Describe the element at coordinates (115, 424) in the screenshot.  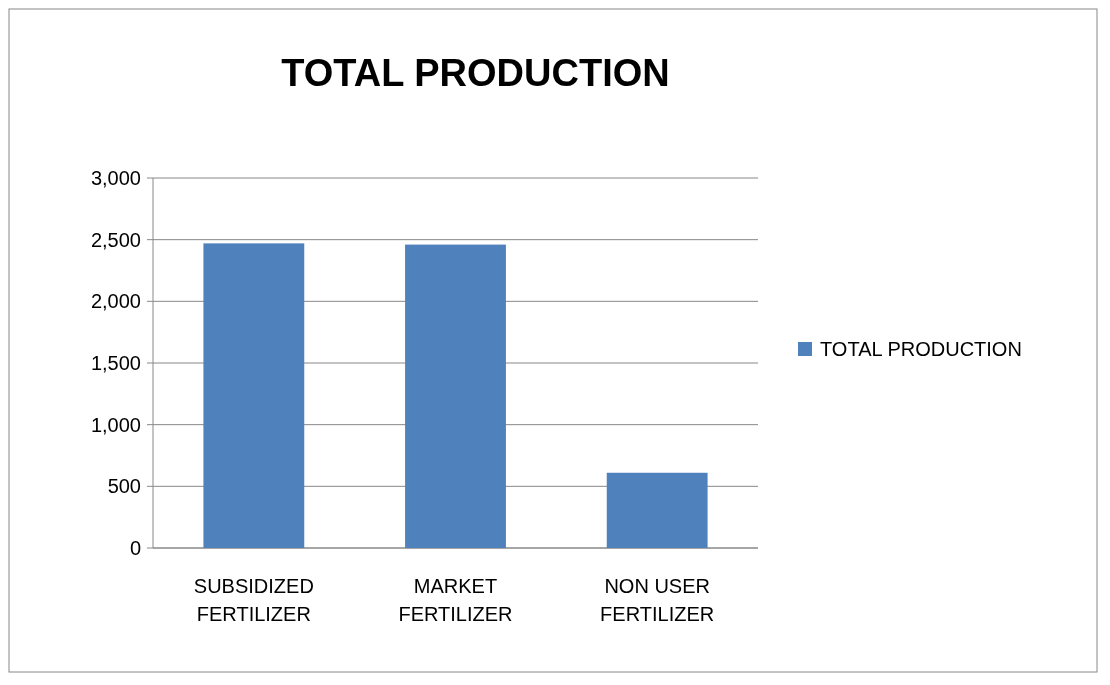
I see `y-tick-label: 1,000` at that location.